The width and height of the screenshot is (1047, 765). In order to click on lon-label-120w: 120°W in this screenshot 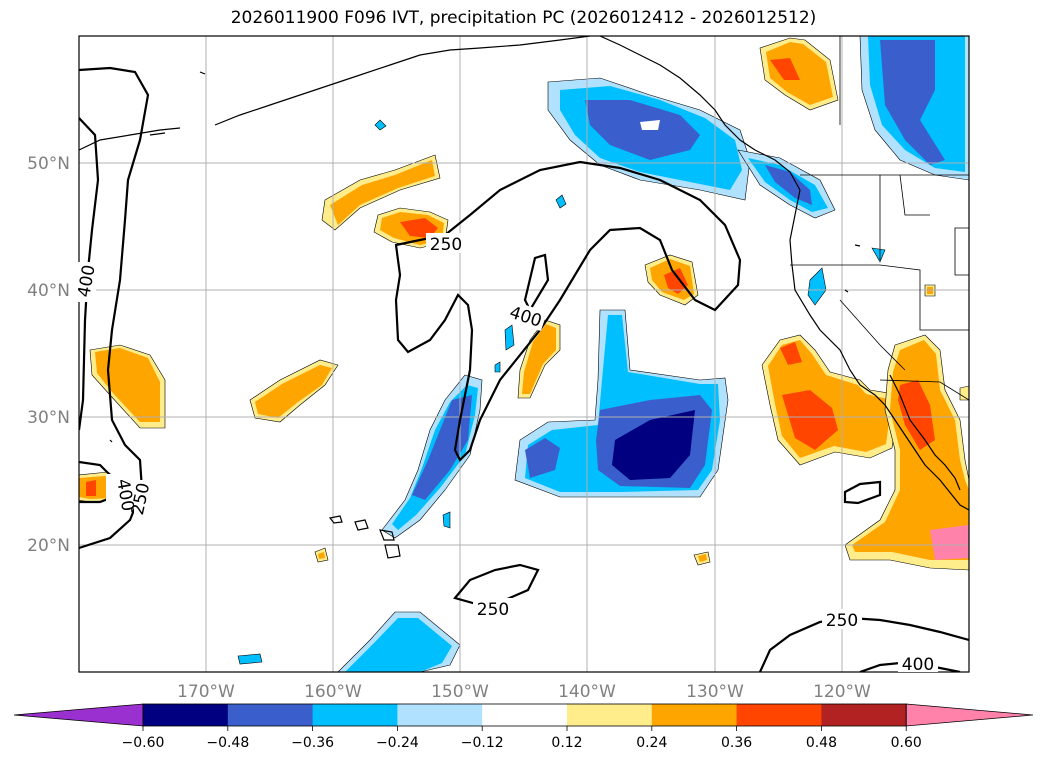, I will do `click(842, 692)`.